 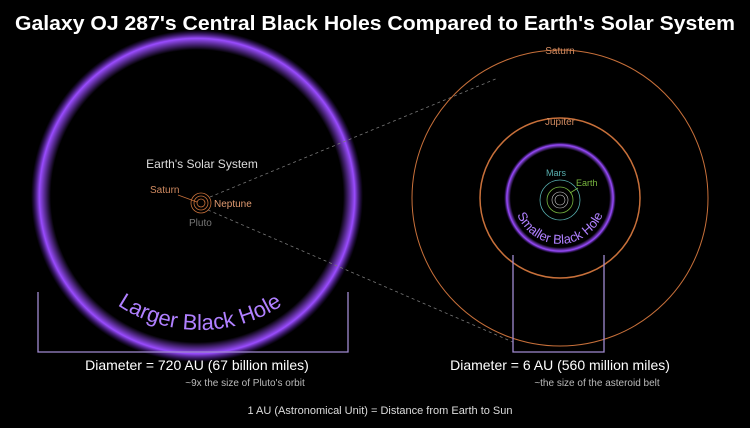 What do you see at coordinates (558, 304) in the screenshot?
I see `small-diameter-bracket` at bounding box center [558, 304].